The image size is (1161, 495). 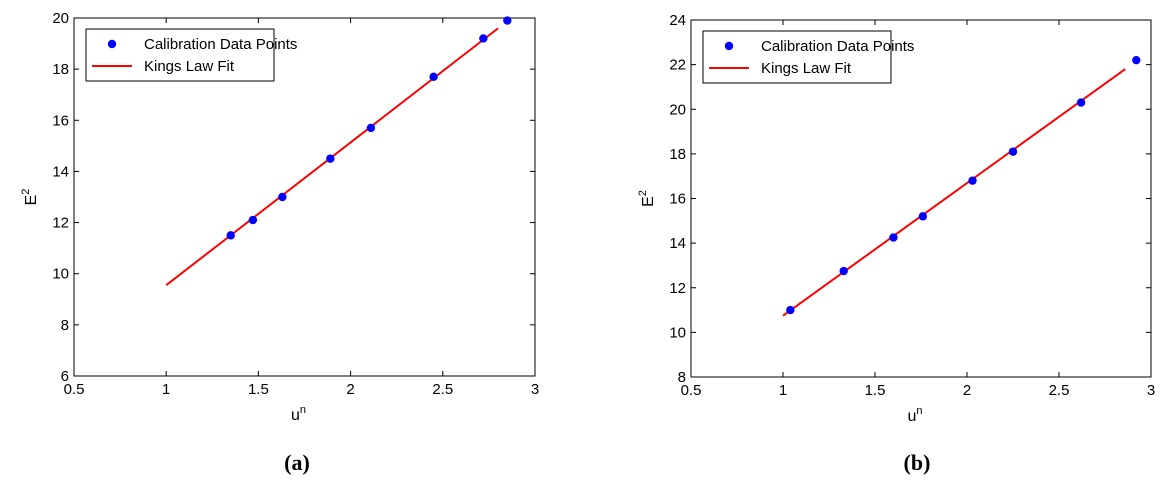 What do you see at coordinates (677, 20) in the screenshot?
I see `y-tick-label: 24` at bounding box center [677, 20].